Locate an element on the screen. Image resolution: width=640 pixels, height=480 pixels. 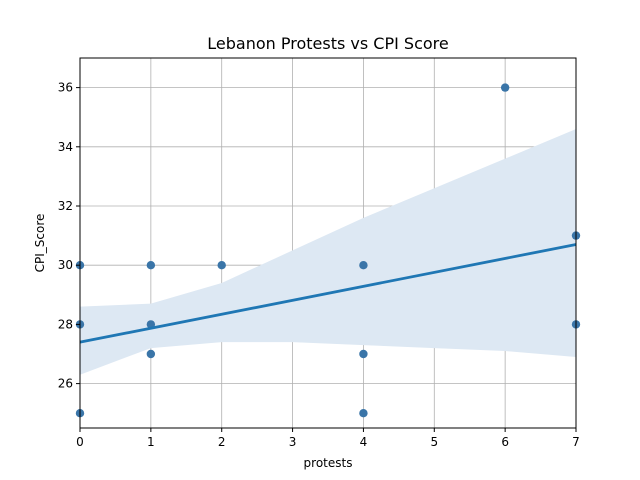
y-axis-label: CPI_Score is located at coordinates (40, 243).